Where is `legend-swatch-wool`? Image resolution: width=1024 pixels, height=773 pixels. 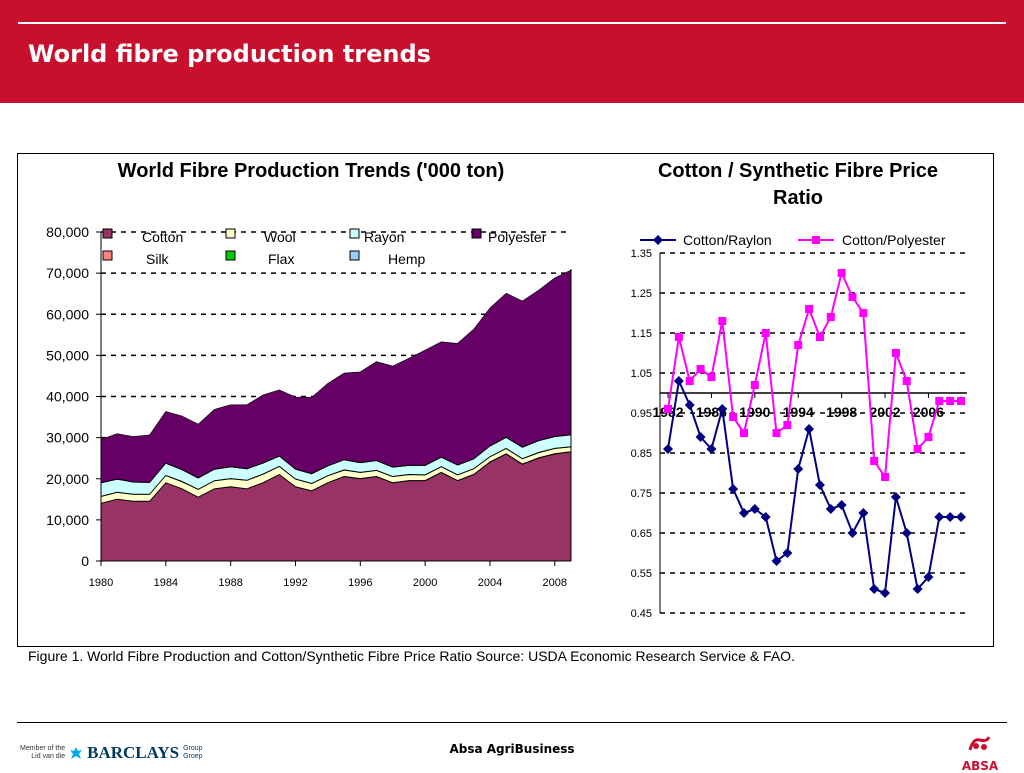
legend-swatch-wool is located at coordinates (230, 233).